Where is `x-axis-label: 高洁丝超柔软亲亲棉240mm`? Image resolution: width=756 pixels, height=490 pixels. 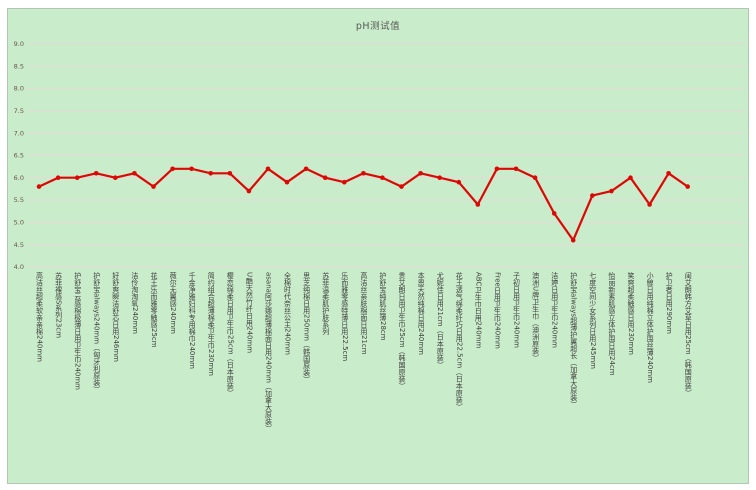
x-axis-label: 高洁丝超柔软亲亲棉240mm is located at coordinates (39, 317).